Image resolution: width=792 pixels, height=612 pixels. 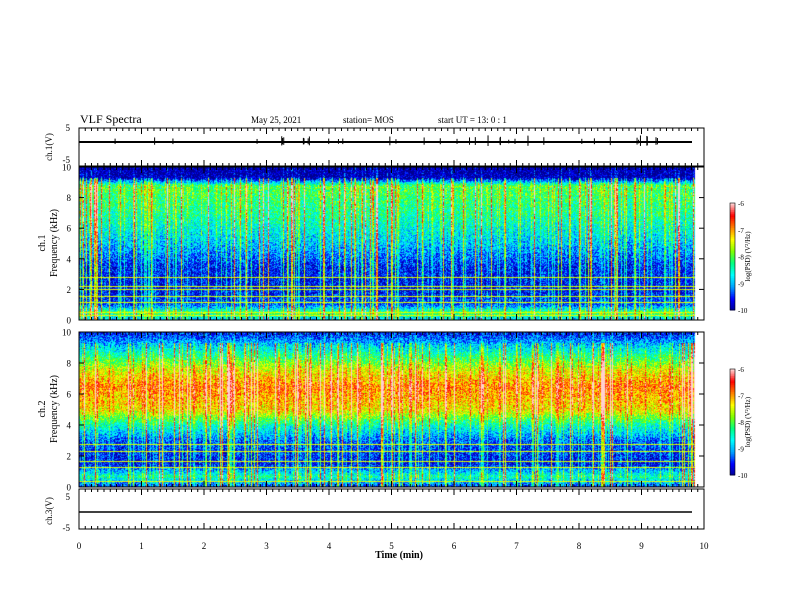 I want to click on ch3-voltage-ylabel: ch.3(V), so click(x=49, y=511).